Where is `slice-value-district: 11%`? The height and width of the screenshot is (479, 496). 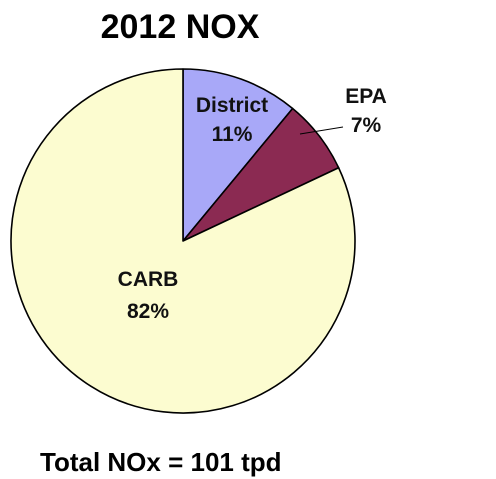
slice-value-district: 11% is located at coordinates (232, 134).